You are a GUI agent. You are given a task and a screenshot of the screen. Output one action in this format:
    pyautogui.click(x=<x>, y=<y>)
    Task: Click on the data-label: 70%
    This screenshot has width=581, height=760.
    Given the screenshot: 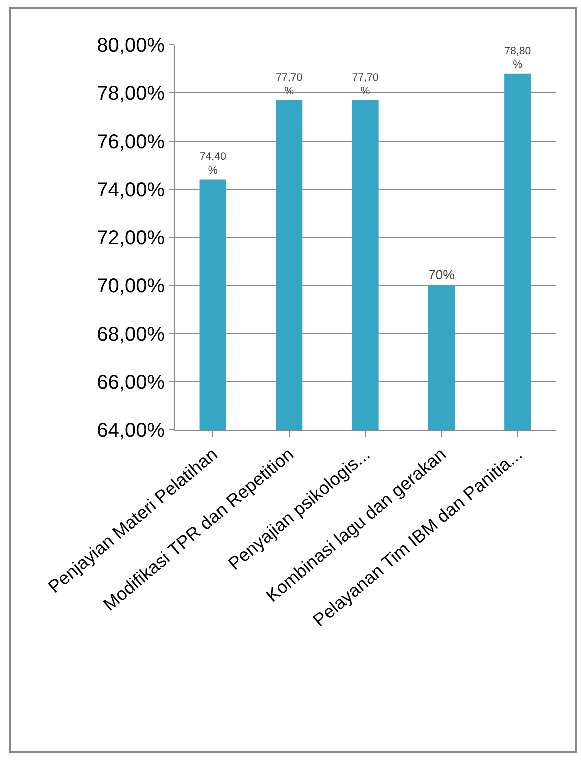 What is the action you would take?
    pyautogui.click(x=442, y=274)
    